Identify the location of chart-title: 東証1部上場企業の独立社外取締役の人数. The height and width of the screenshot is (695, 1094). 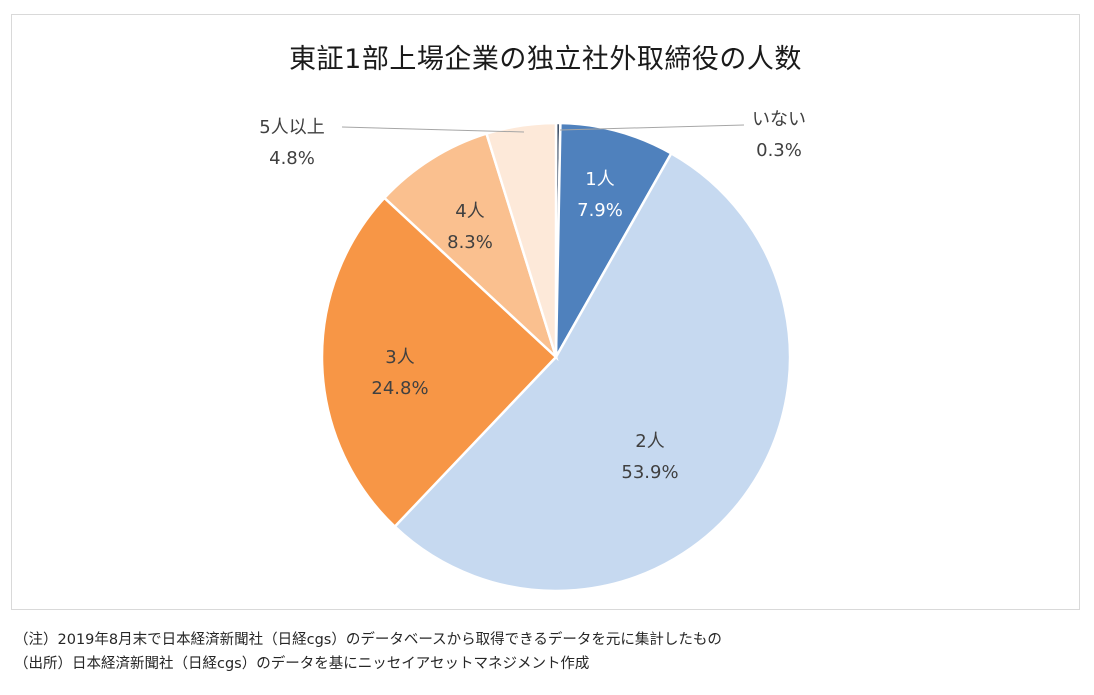
(545, 59).